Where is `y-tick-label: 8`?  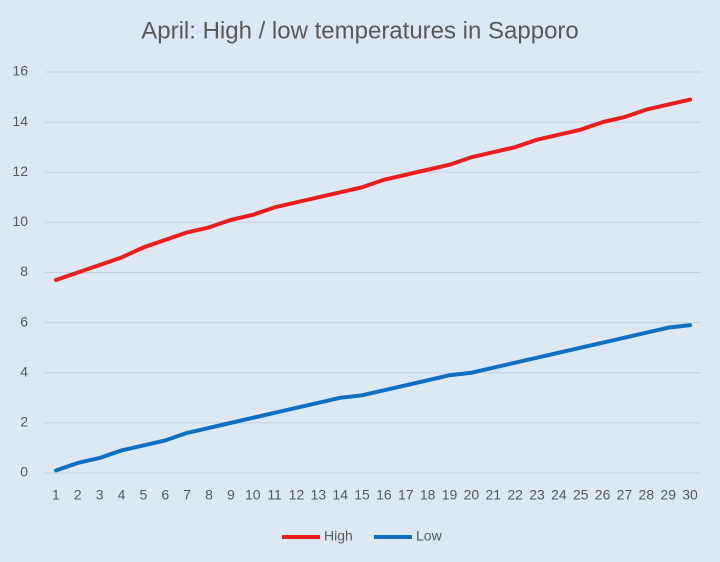
y-tick-label: 8 is located at coordinates (24, 271).